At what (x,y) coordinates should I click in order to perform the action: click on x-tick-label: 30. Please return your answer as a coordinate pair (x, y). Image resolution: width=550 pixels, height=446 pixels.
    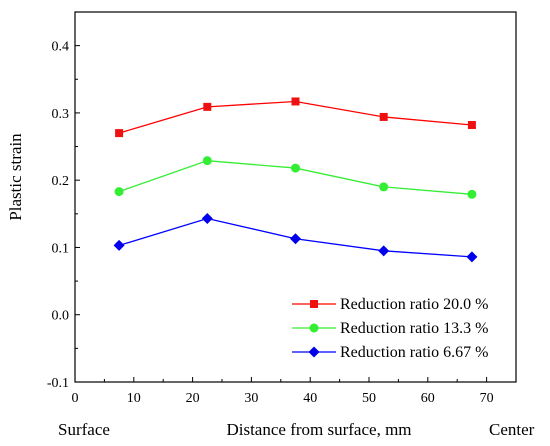
    Looking at the image, I should click on (251, 398).